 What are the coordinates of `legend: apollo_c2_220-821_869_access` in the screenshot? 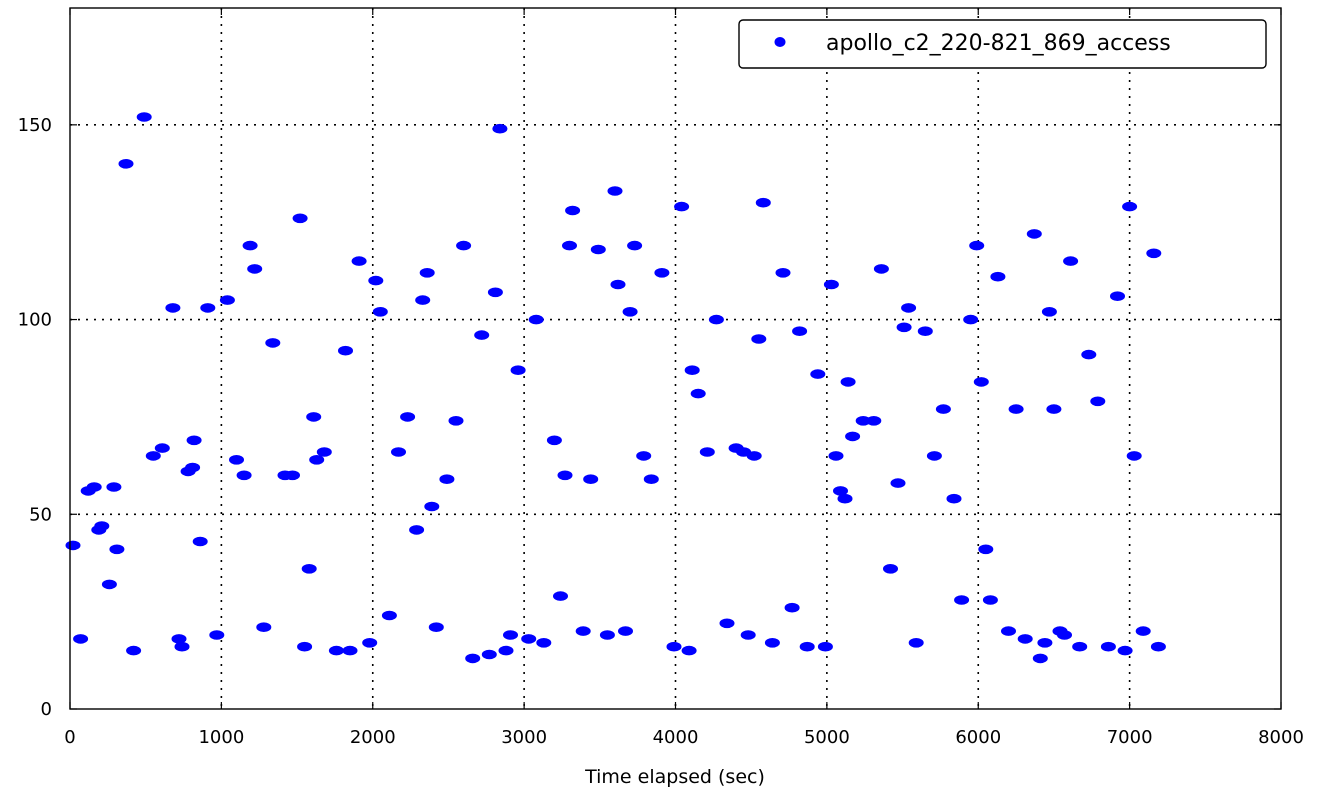 It's located at (1002, 44).